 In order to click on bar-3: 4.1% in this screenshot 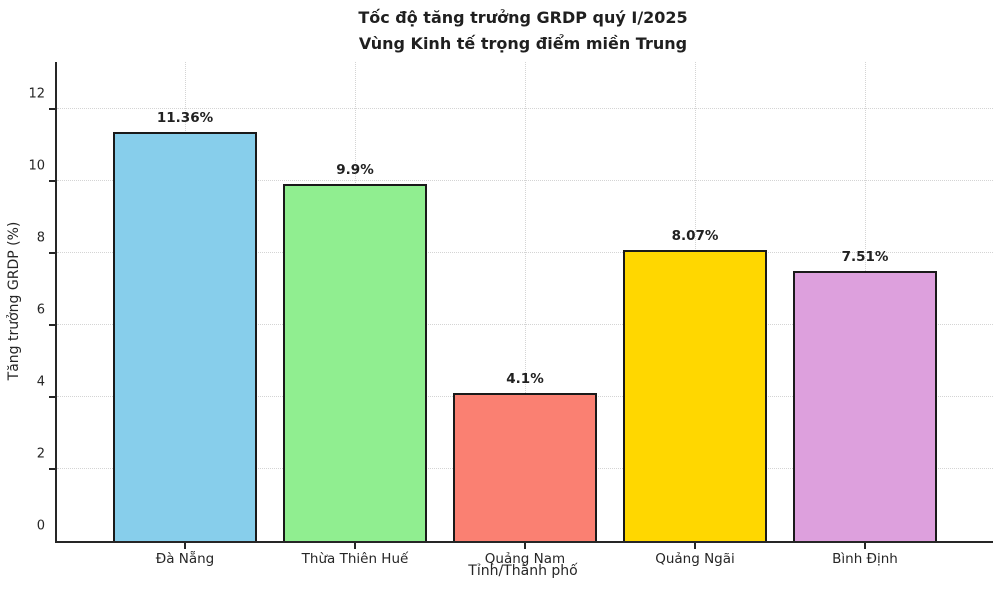, I will do `click(525, 456)`.